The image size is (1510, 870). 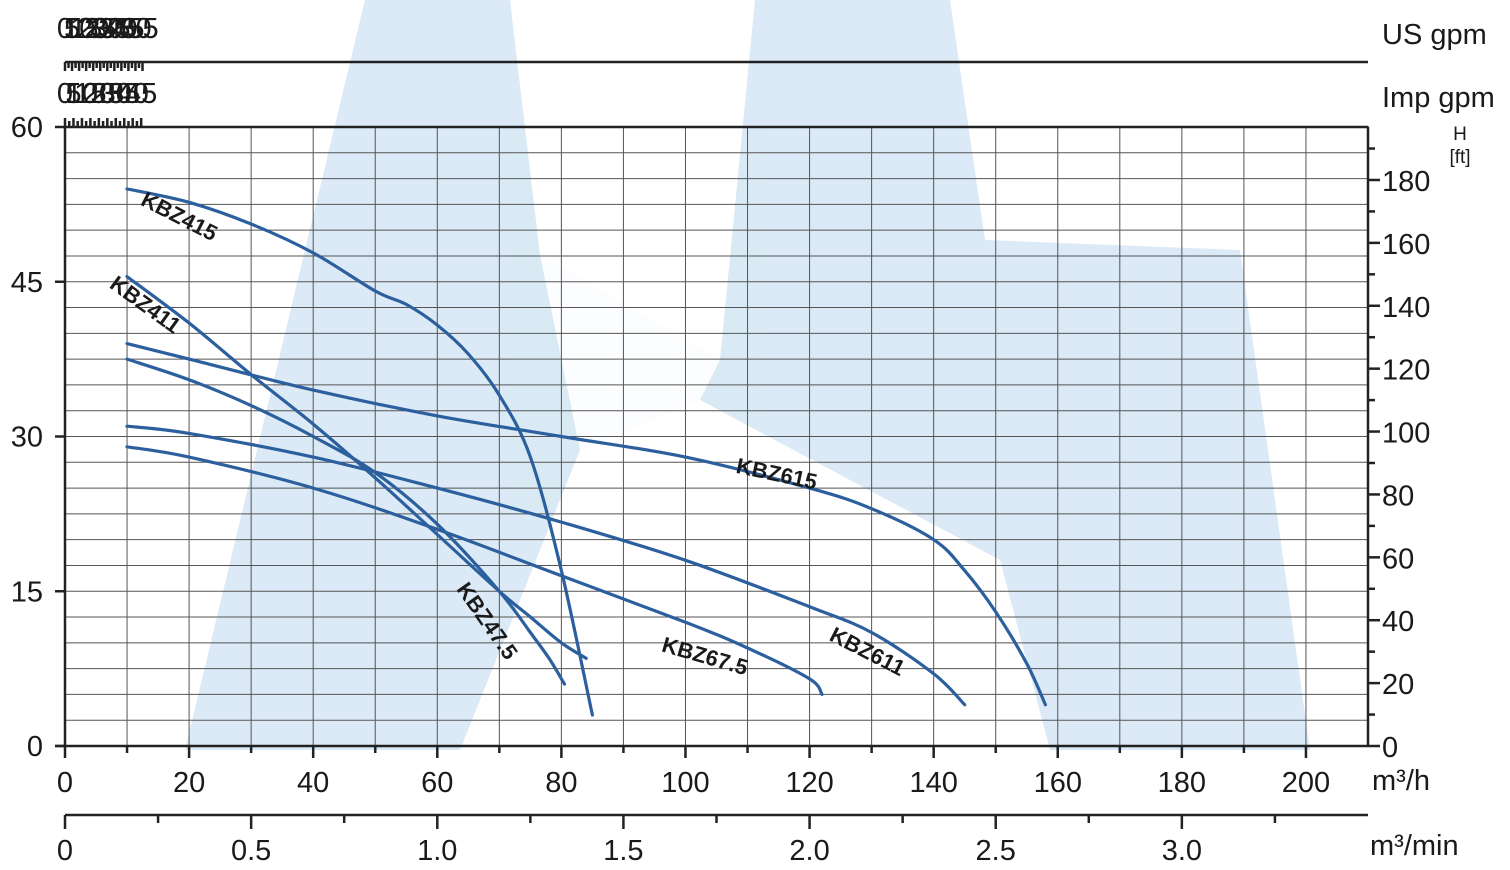 What do you see at coordinates (145, 305) in the screenshot?
I see `curve-label-kbz411: KBZ411` at bounding box center [145, 305].